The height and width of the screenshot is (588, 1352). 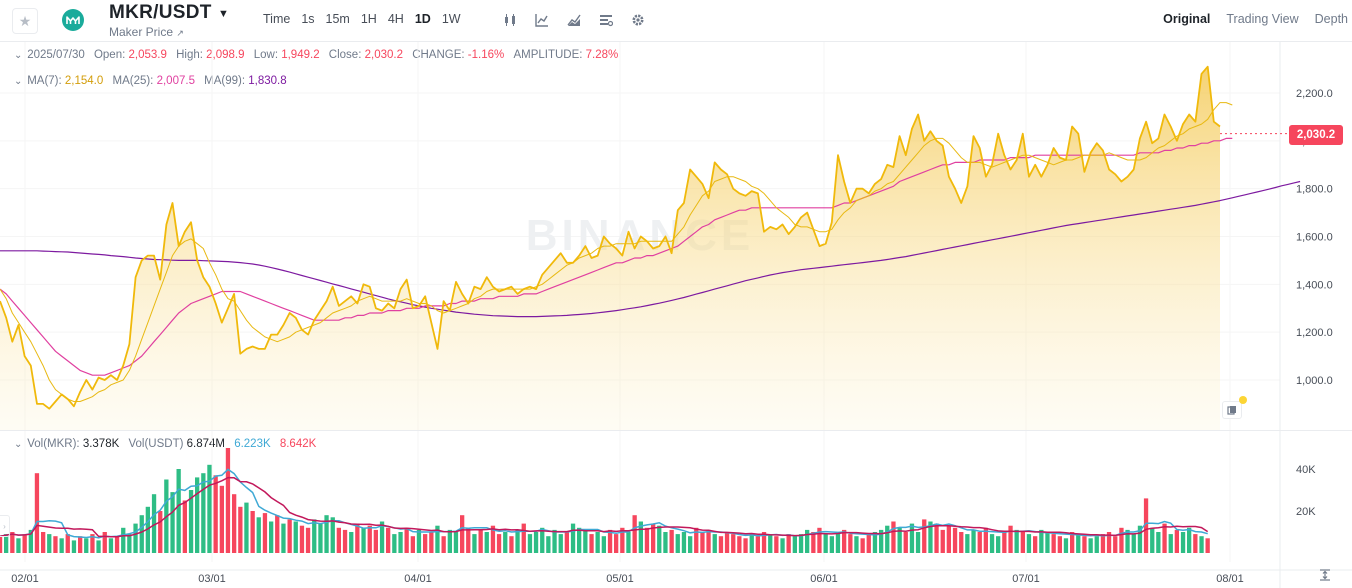 What do you see at coordinates (300, 55) in the screenshot?
I see `low-value: 1,949.2` at bounding box center [300, 55].